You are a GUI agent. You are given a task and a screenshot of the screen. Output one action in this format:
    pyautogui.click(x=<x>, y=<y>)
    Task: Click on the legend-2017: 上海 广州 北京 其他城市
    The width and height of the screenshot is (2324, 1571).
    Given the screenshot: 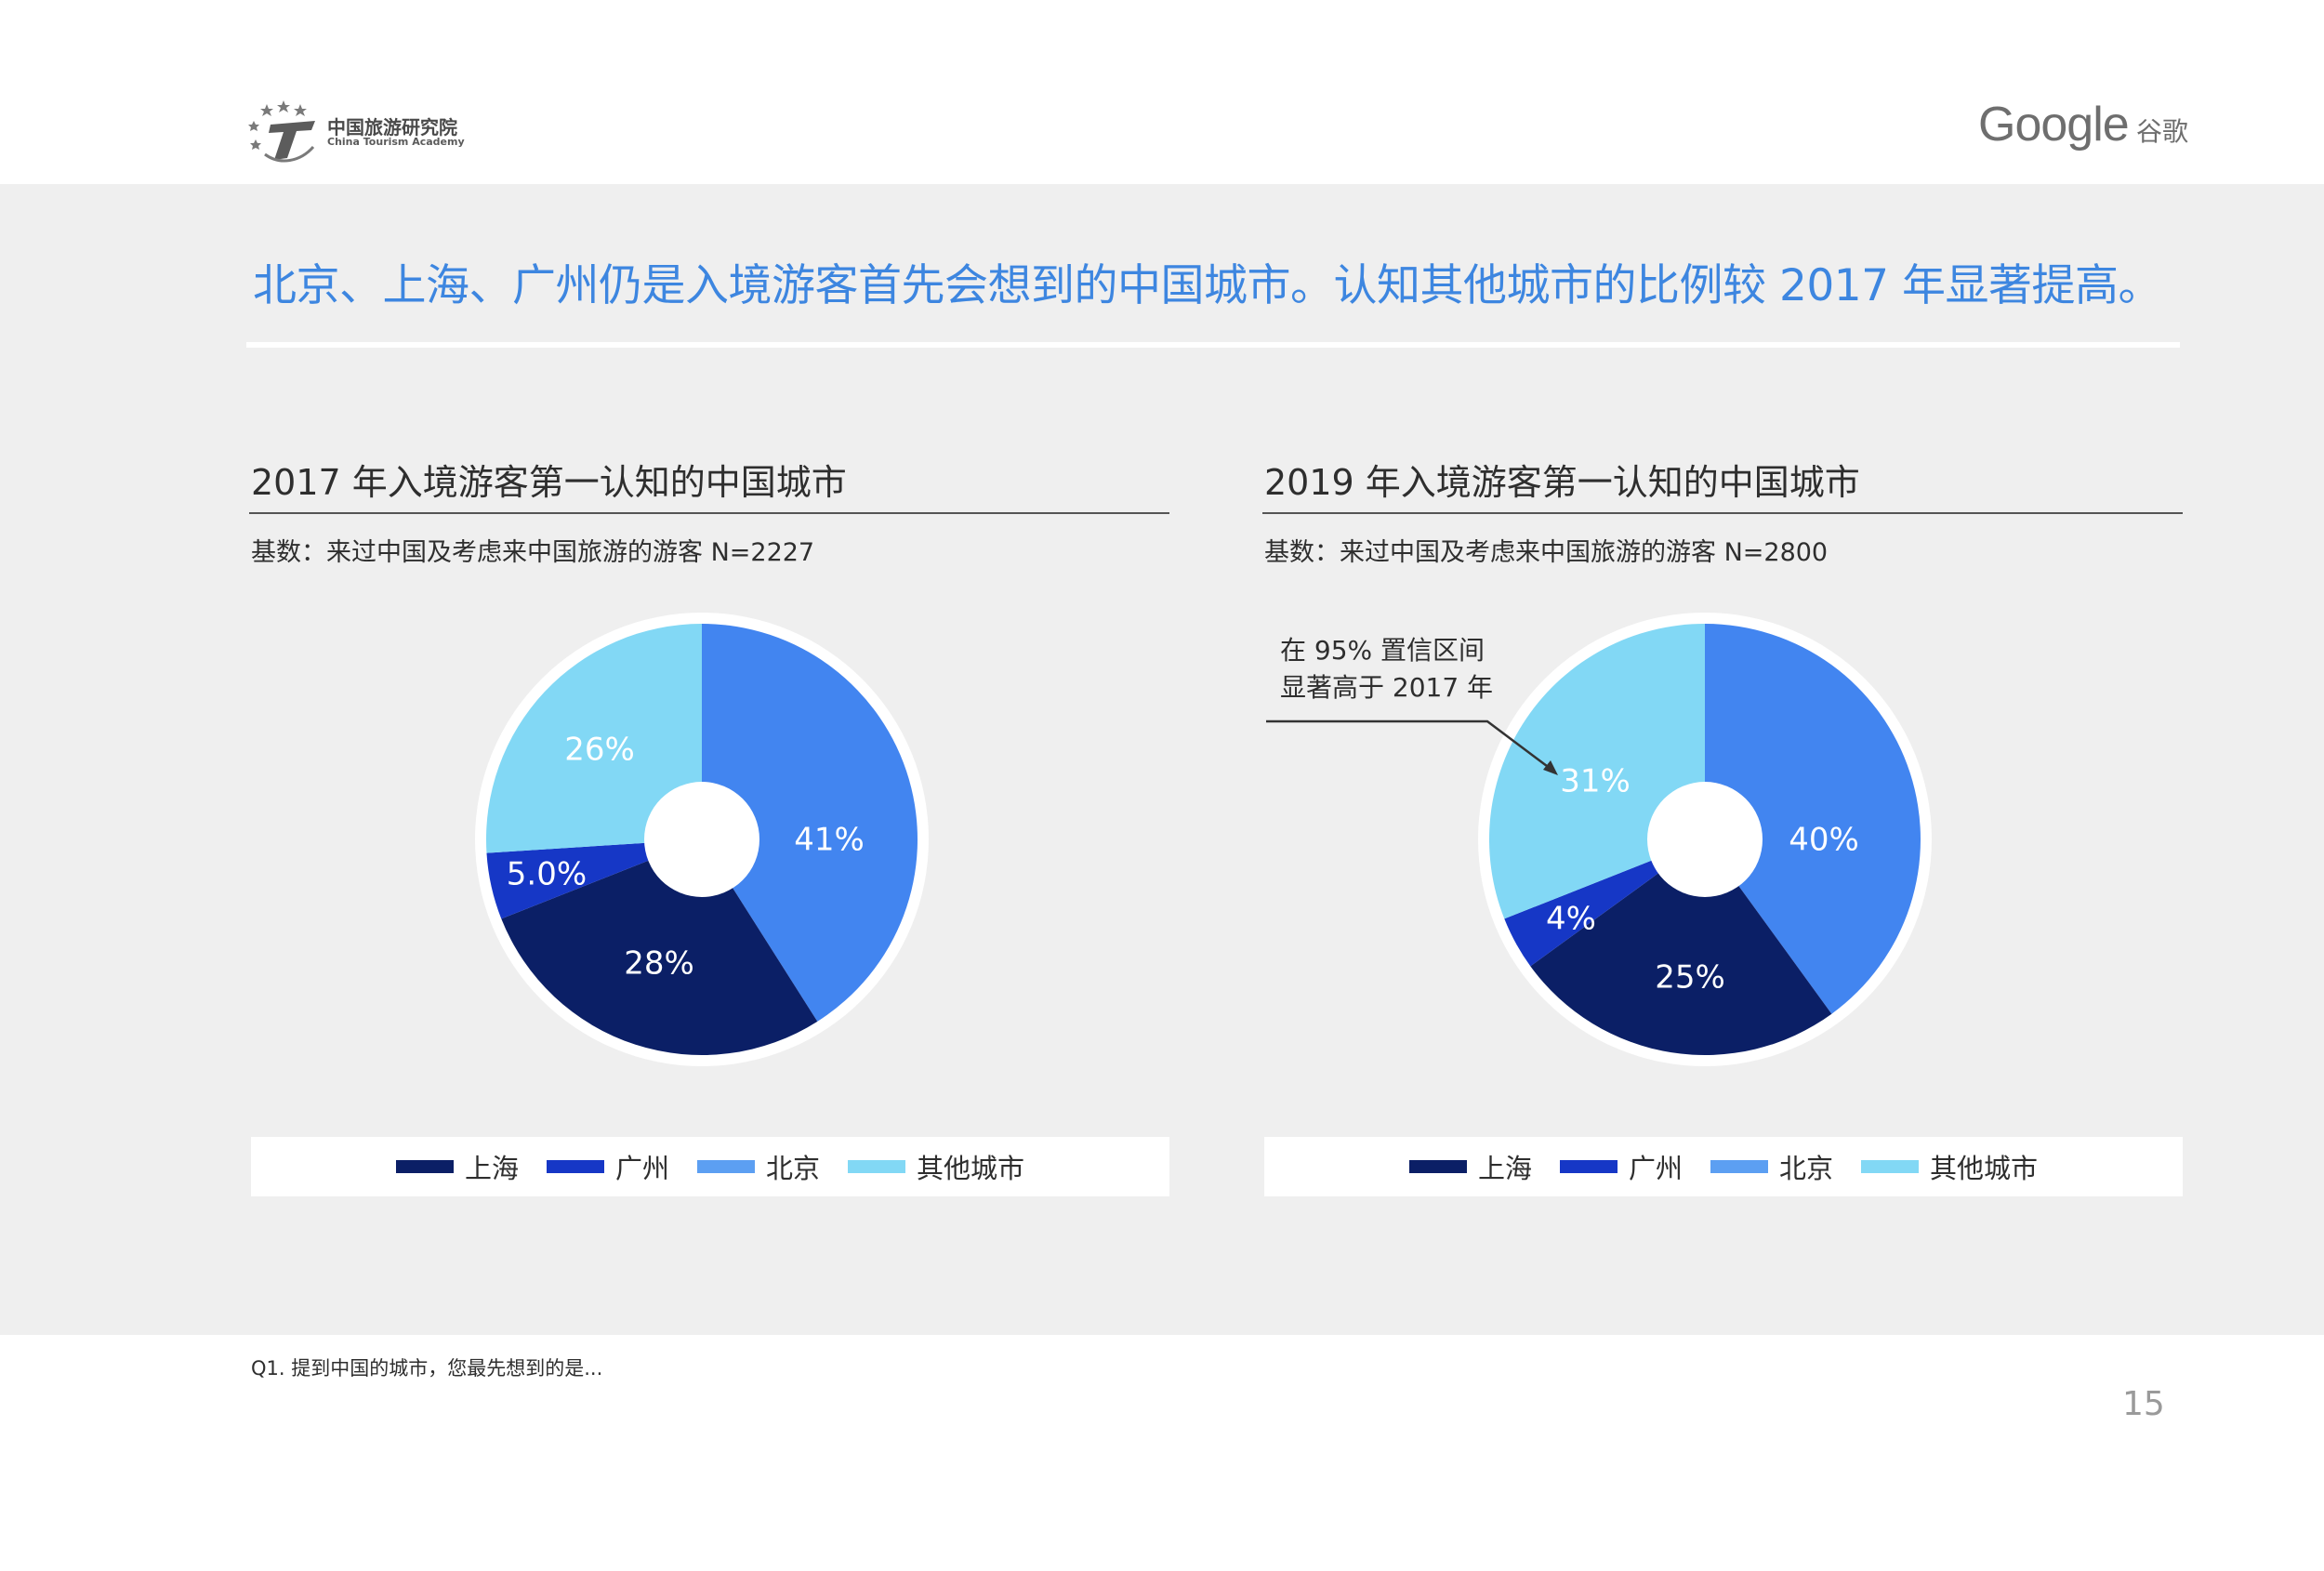 What is the action you would take?
    pyautogui.click(x=710, y=1166)
    